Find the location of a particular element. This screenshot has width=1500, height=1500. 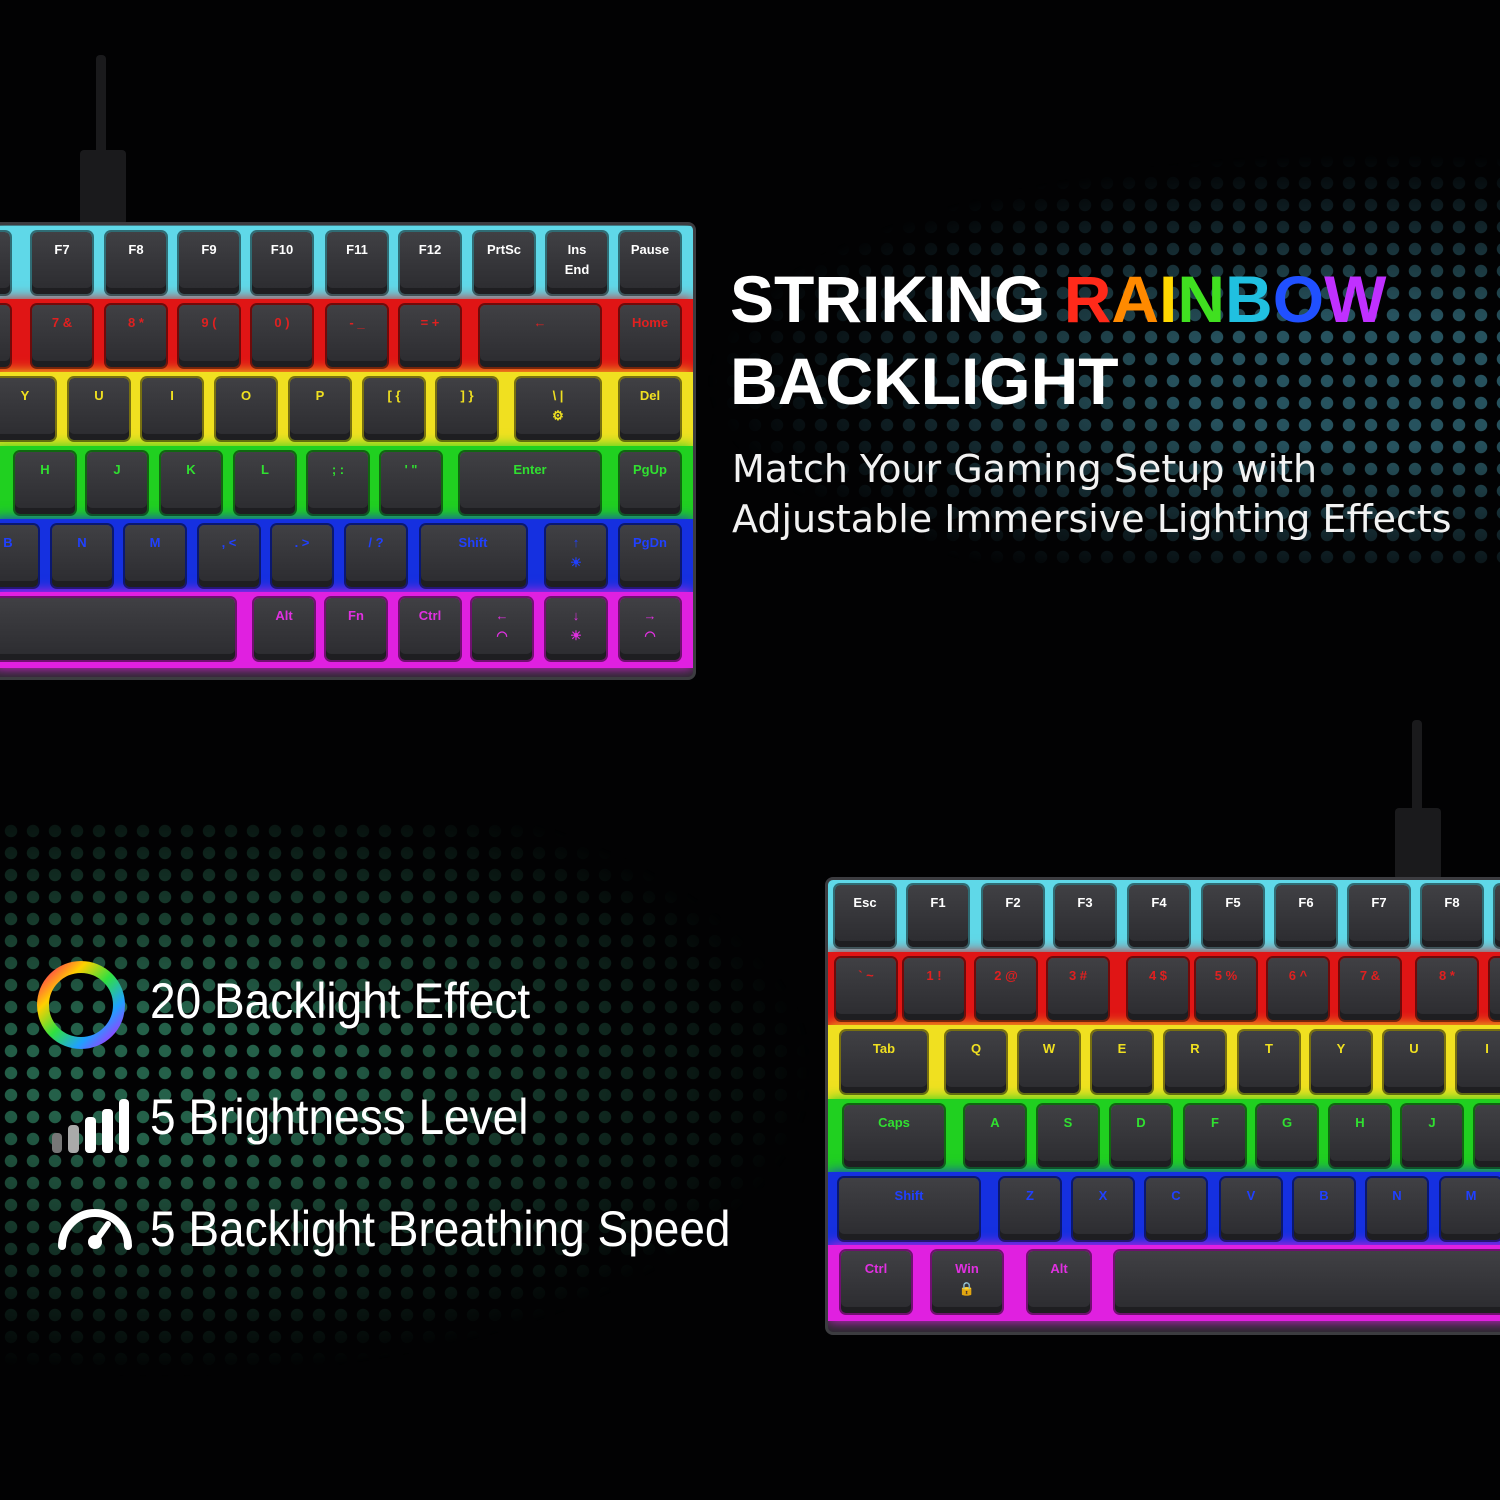

key: H is located at coordinates (1360, 1136).